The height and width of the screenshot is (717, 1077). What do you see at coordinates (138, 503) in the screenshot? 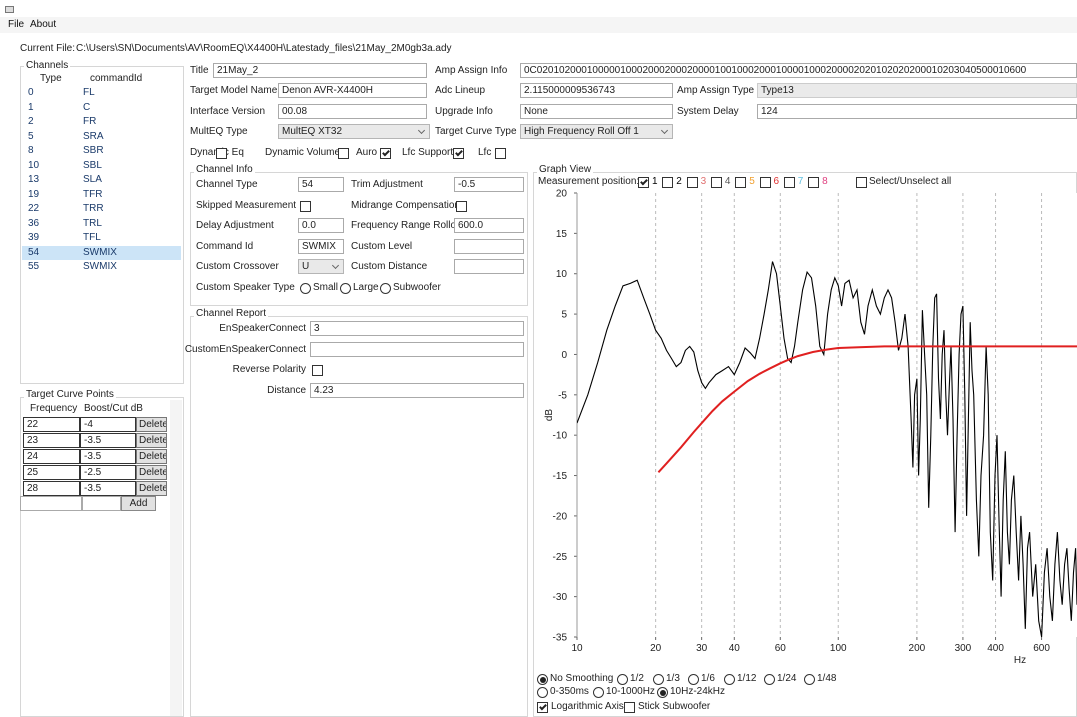
I see `add-button: Add` at bounding box center [138, 503].